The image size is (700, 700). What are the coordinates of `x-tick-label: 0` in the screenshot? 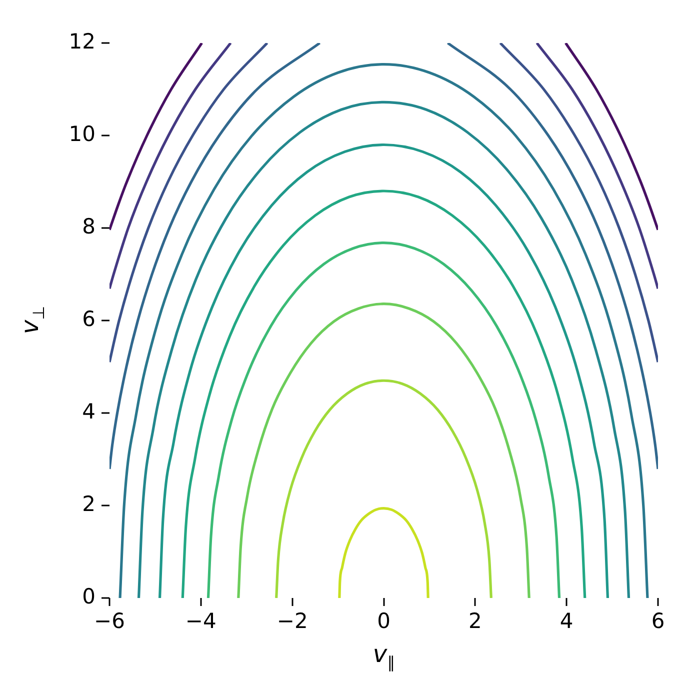 It's located at (383, 621).